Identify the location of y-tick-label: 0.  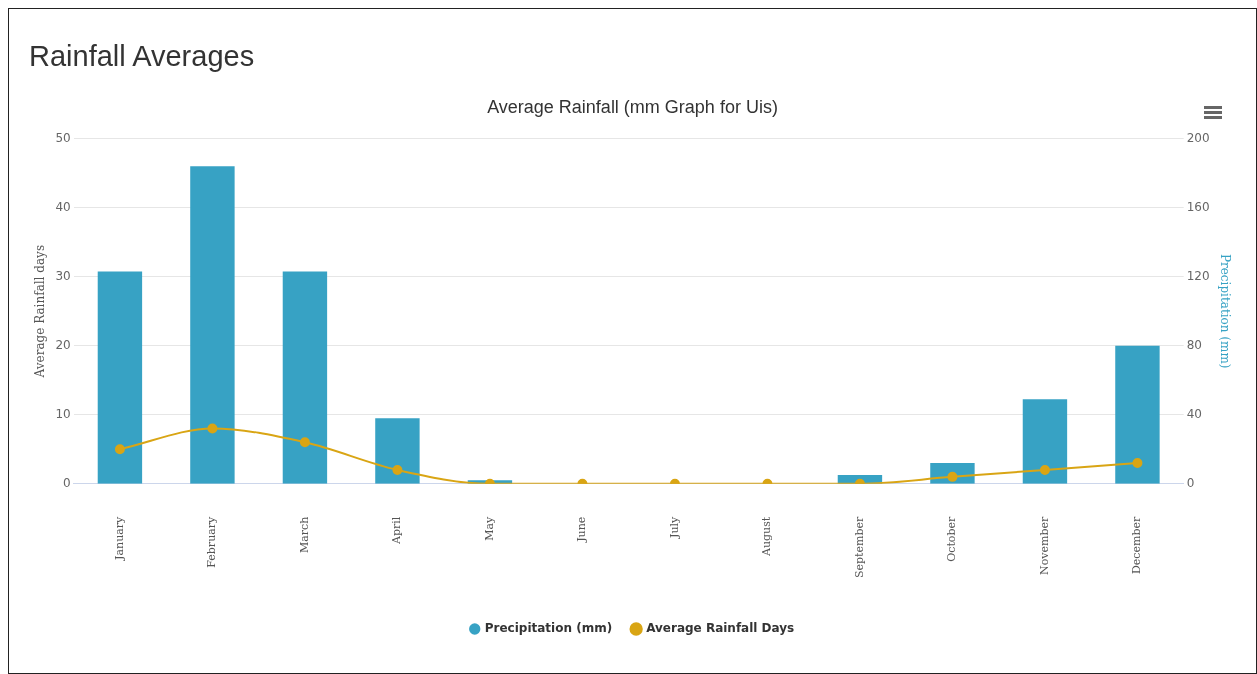
(67, 482).